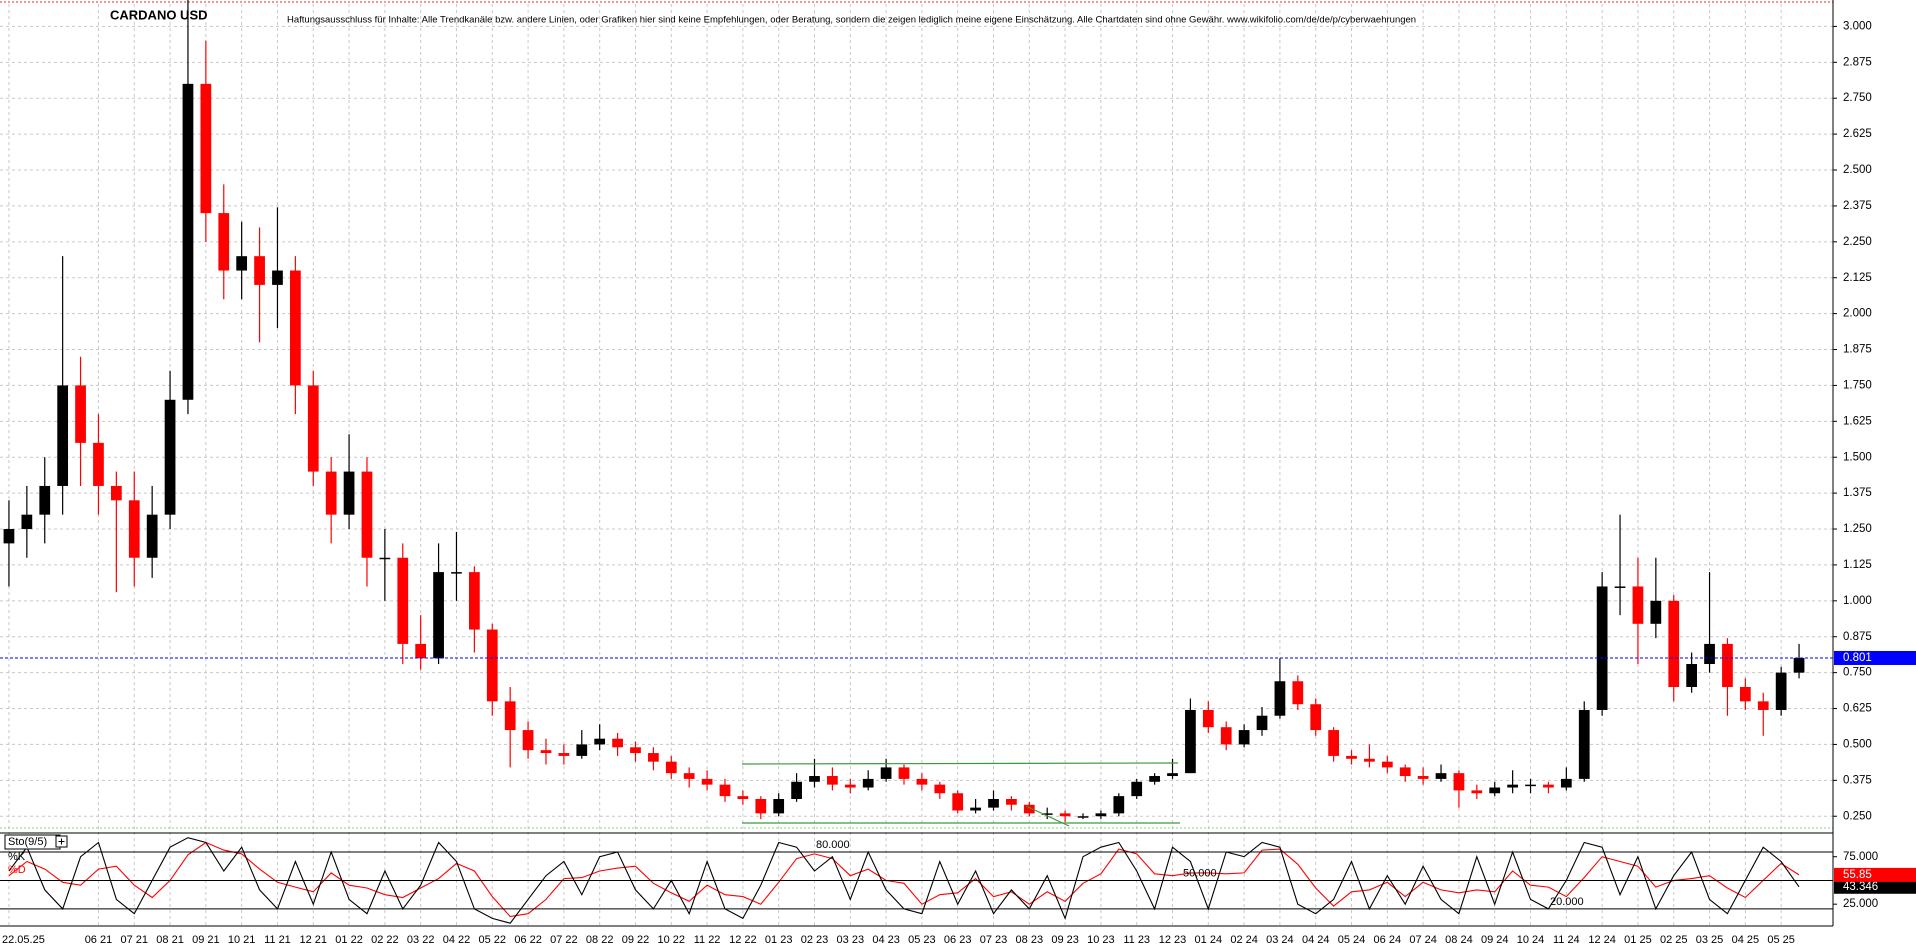  I want to click on y-tick-label: 2.500, so click(1857, 170).